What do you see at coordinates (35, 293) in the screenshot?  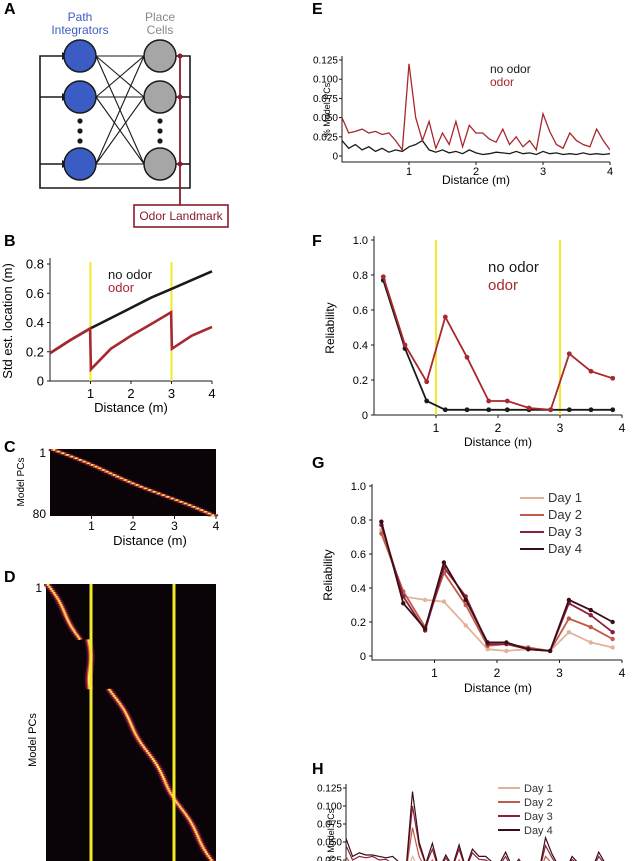 I see `y-tick-label: 0.6` at bounding box center [35, 293].